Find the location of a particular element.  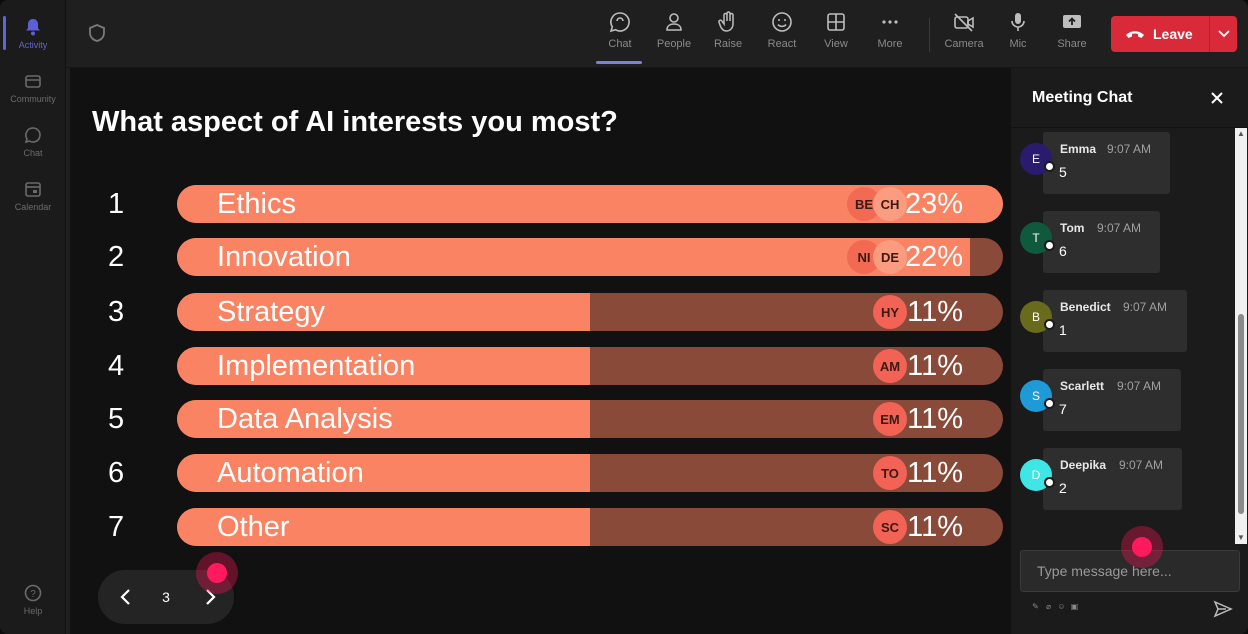

more-button: More is located at coordinates (890, 35).